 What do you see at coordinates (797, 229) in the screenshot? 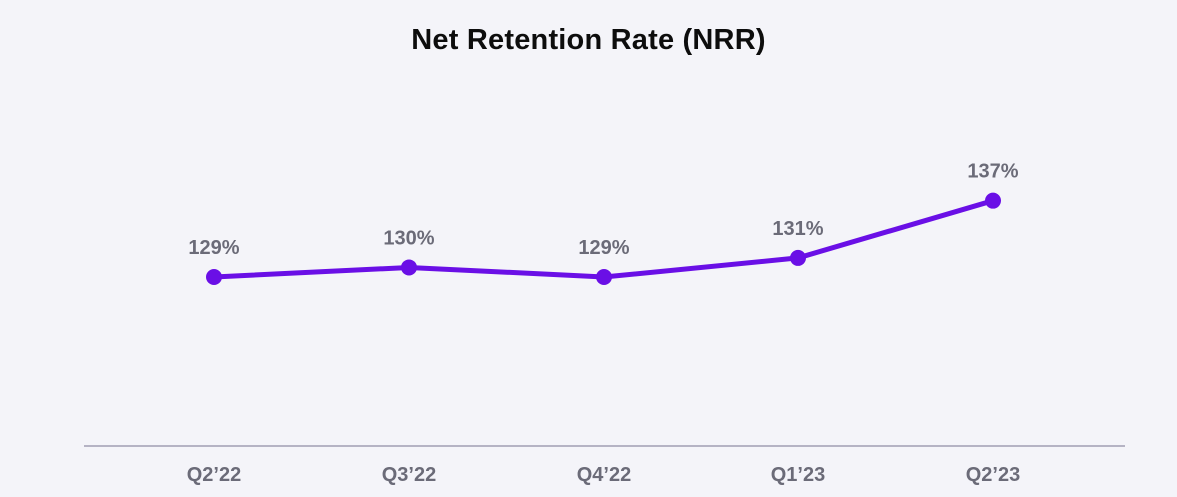
I see `data-label: 131%` at bounding box center [797, 229].